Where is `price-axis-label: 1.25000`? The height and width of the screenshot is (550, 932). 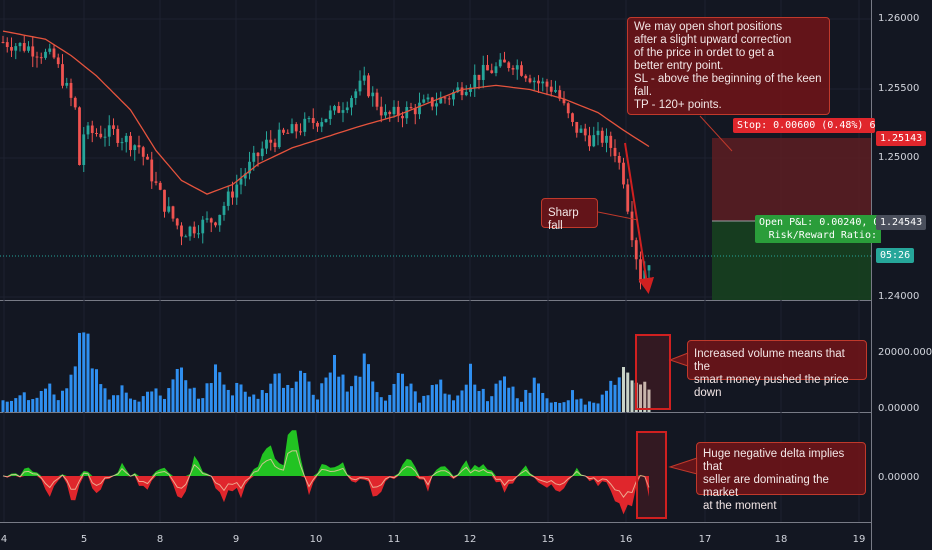 price-axis-label: 1.25000 is located at coordinates (898, 157).